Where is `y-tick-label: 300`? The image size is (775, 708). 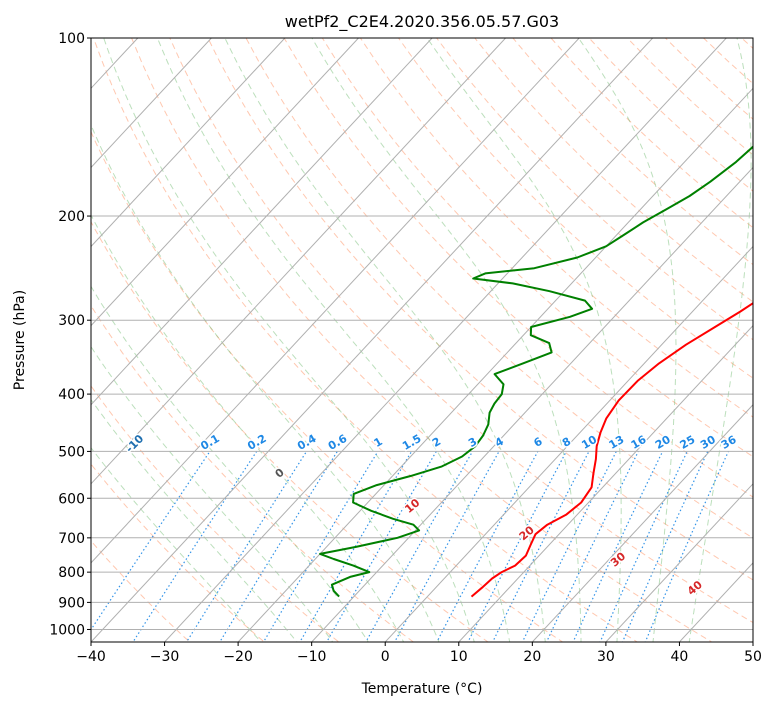
y-tick-label: 300 is located at coordinates (71, 321).